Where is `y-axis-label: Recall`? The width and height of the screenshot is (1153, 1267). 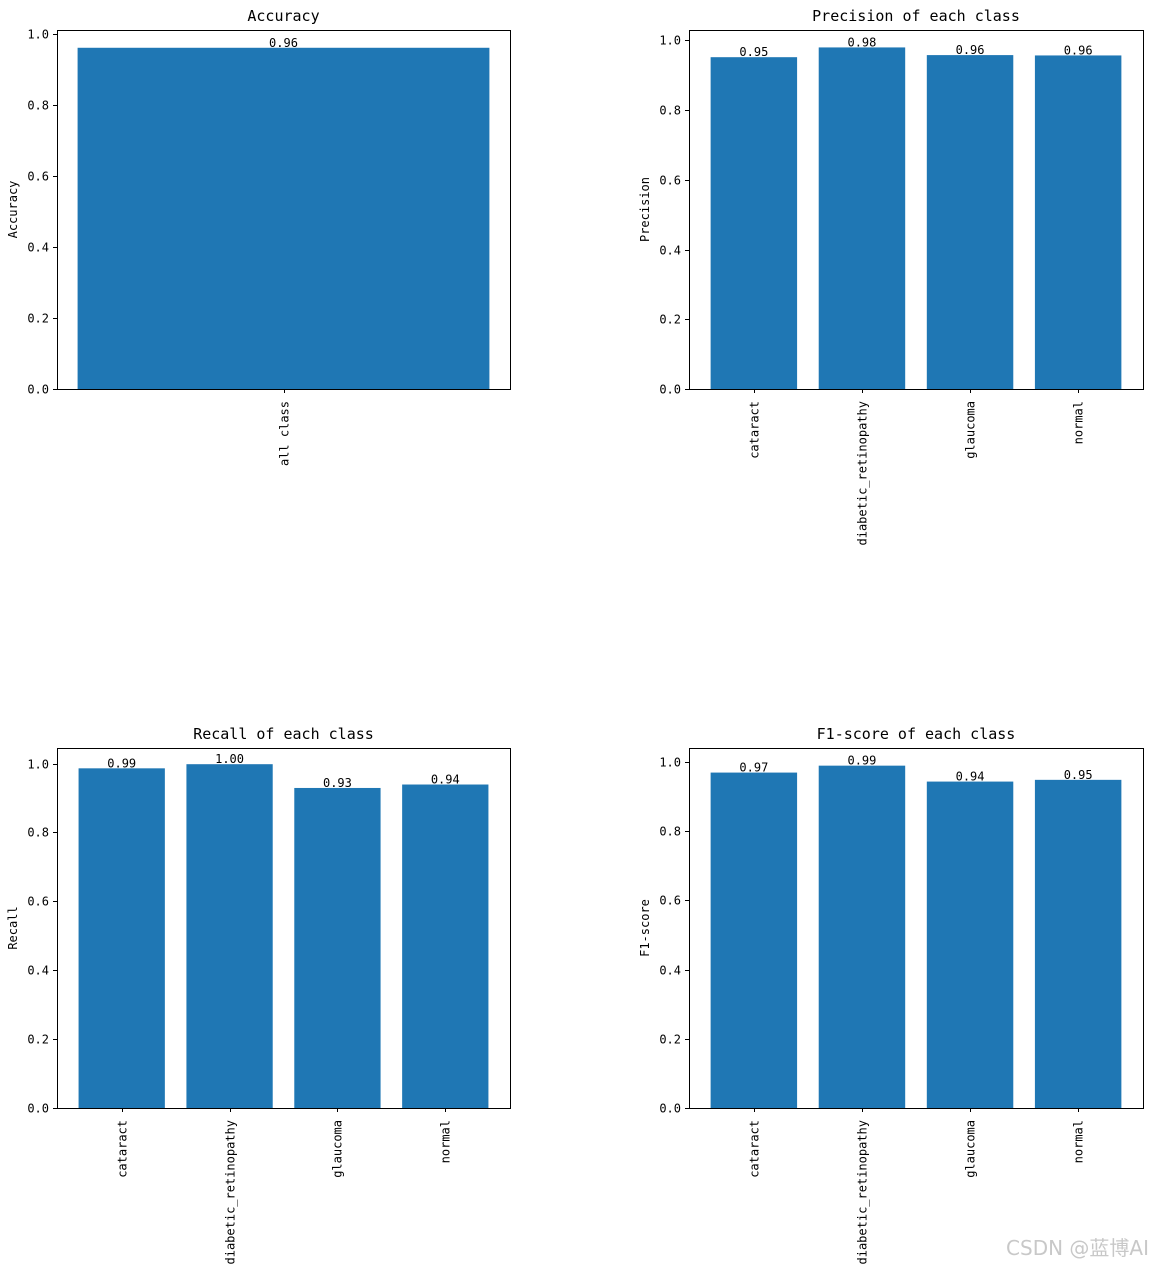 y-axis-label: Recall is located at coordinates (13, 927).